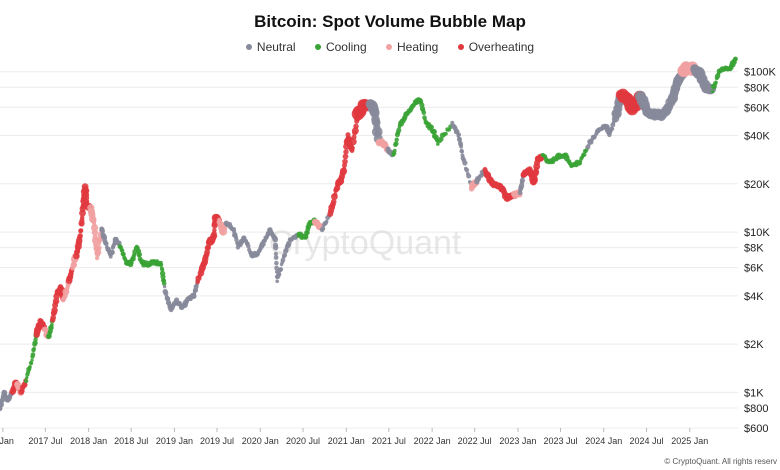 The image size is (780, 470). Describe the element at coordinates (346, 441) in the screenshot. I see `x-tick-label: 2021 Jan` at that location.